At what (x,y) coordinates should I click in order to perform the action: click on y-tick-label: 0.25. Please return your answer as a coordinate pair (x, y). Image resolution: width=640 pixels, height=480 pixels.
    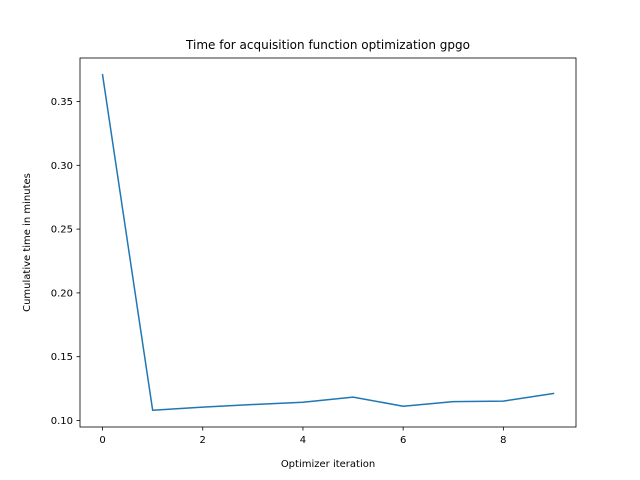
    Looking at the image, I should click on (62, 230).